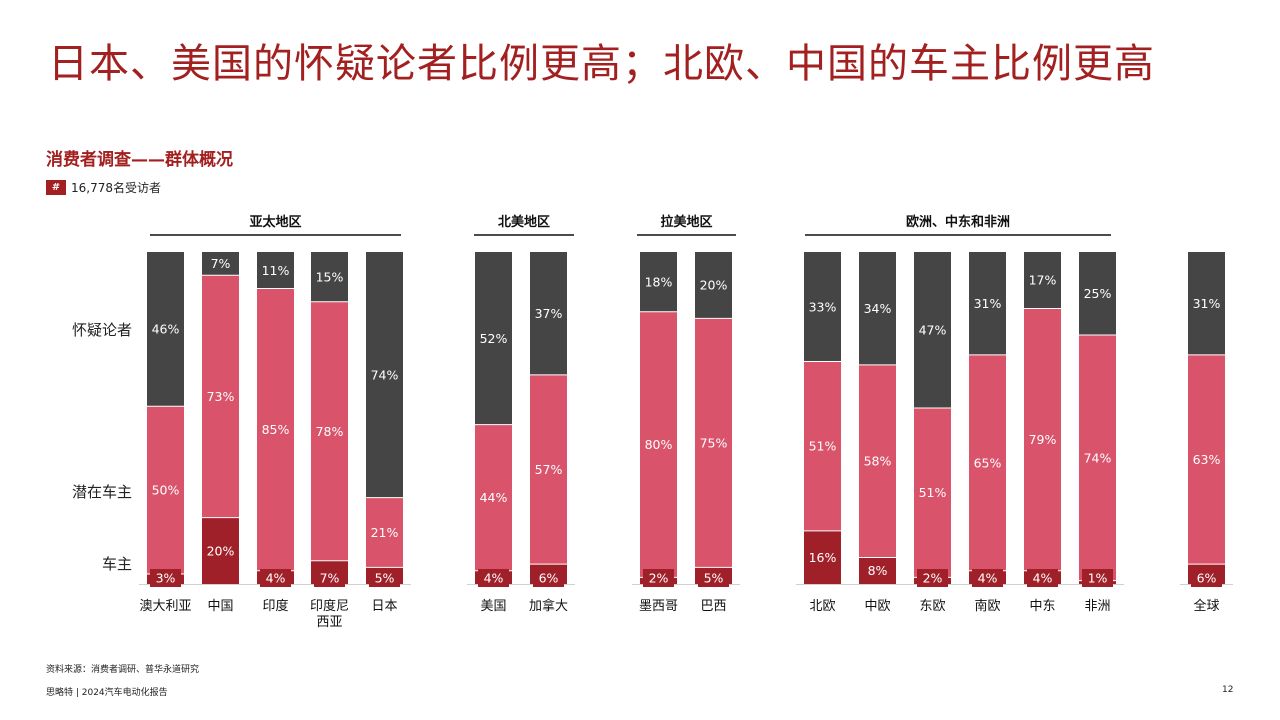 The height and width of the screenshot is (720, 1280). I want to click on data-label: 3%, so click(166, 578).